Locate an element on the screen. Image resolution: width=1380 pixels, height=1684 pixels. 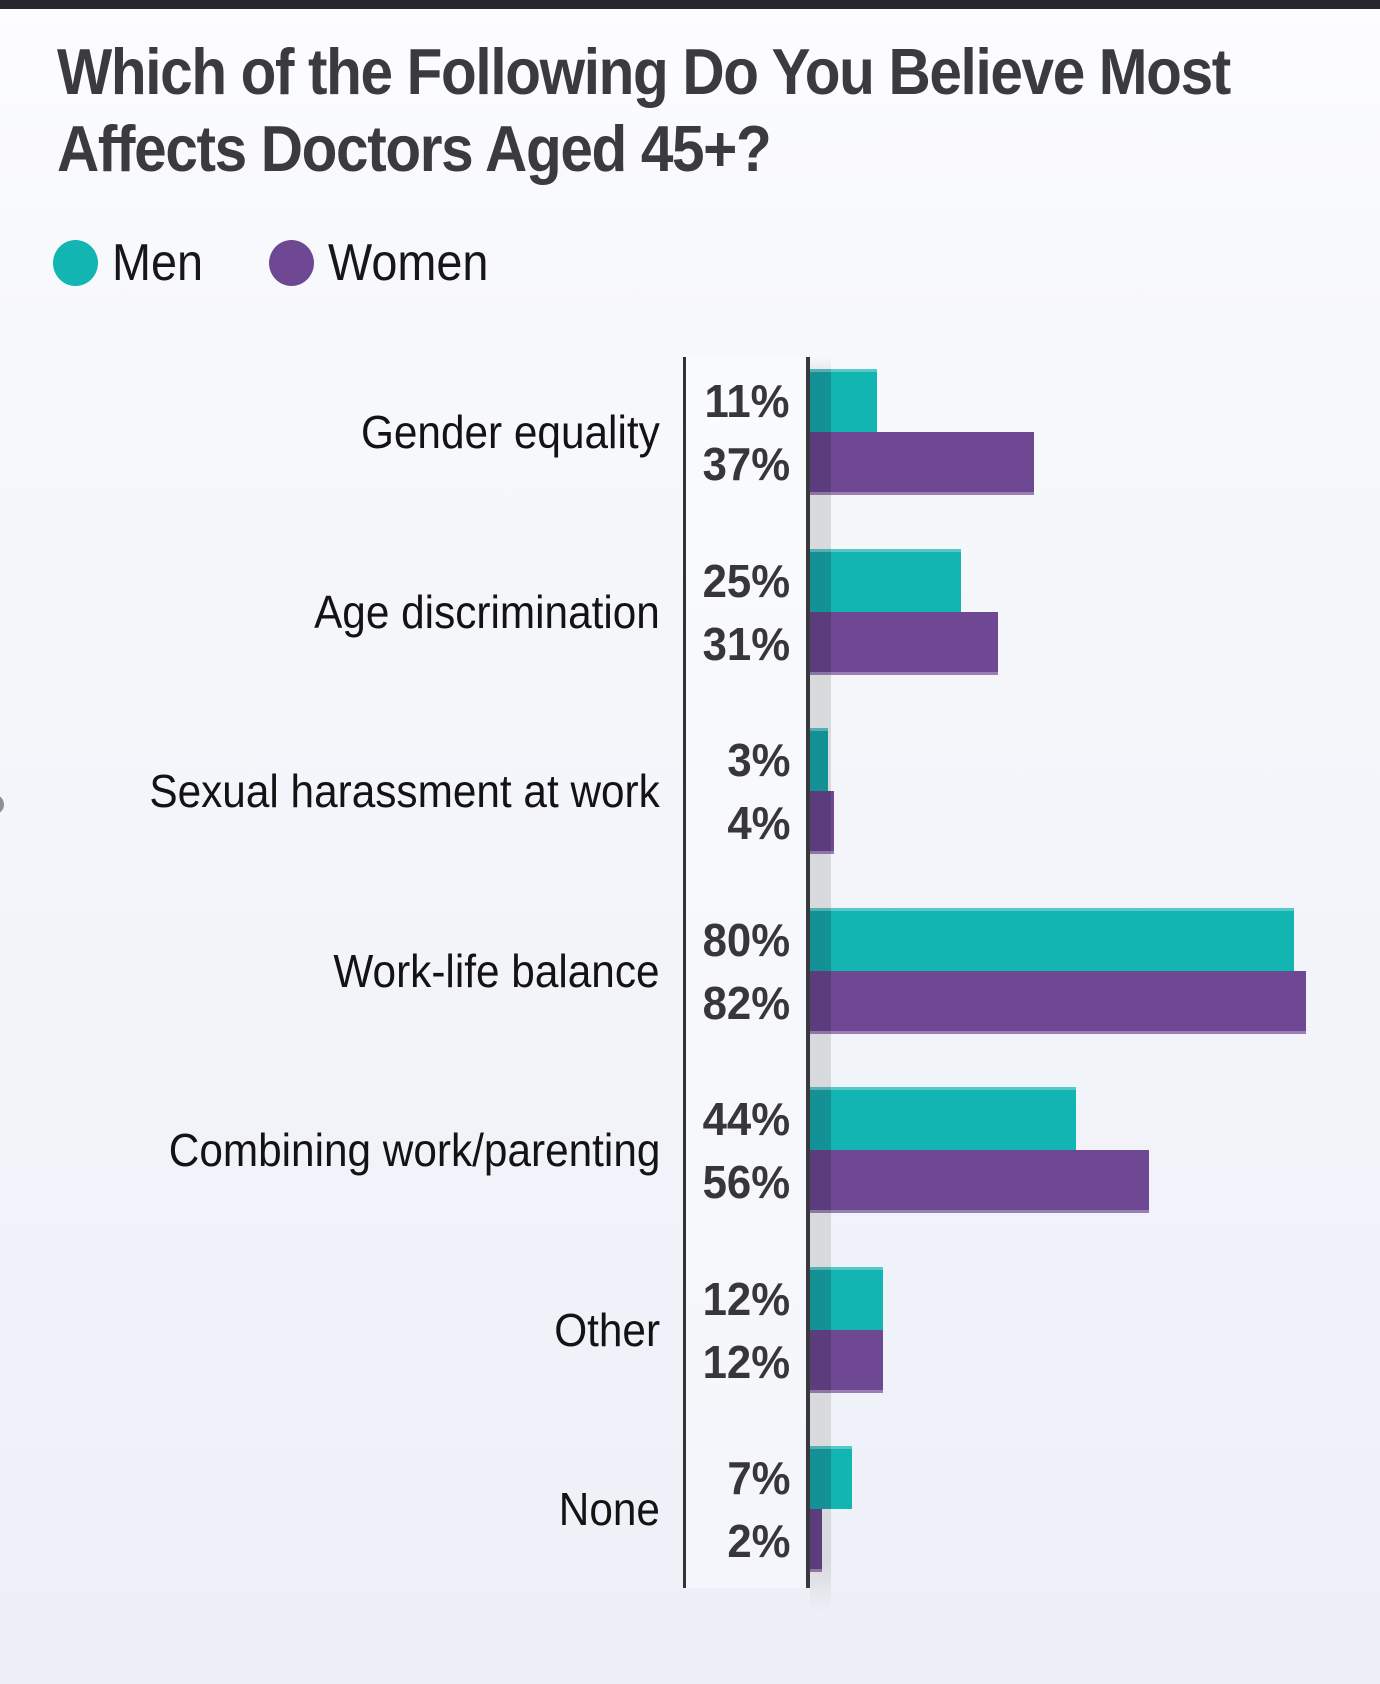
legend-label-women: Women is located at coordinates (408, 263).